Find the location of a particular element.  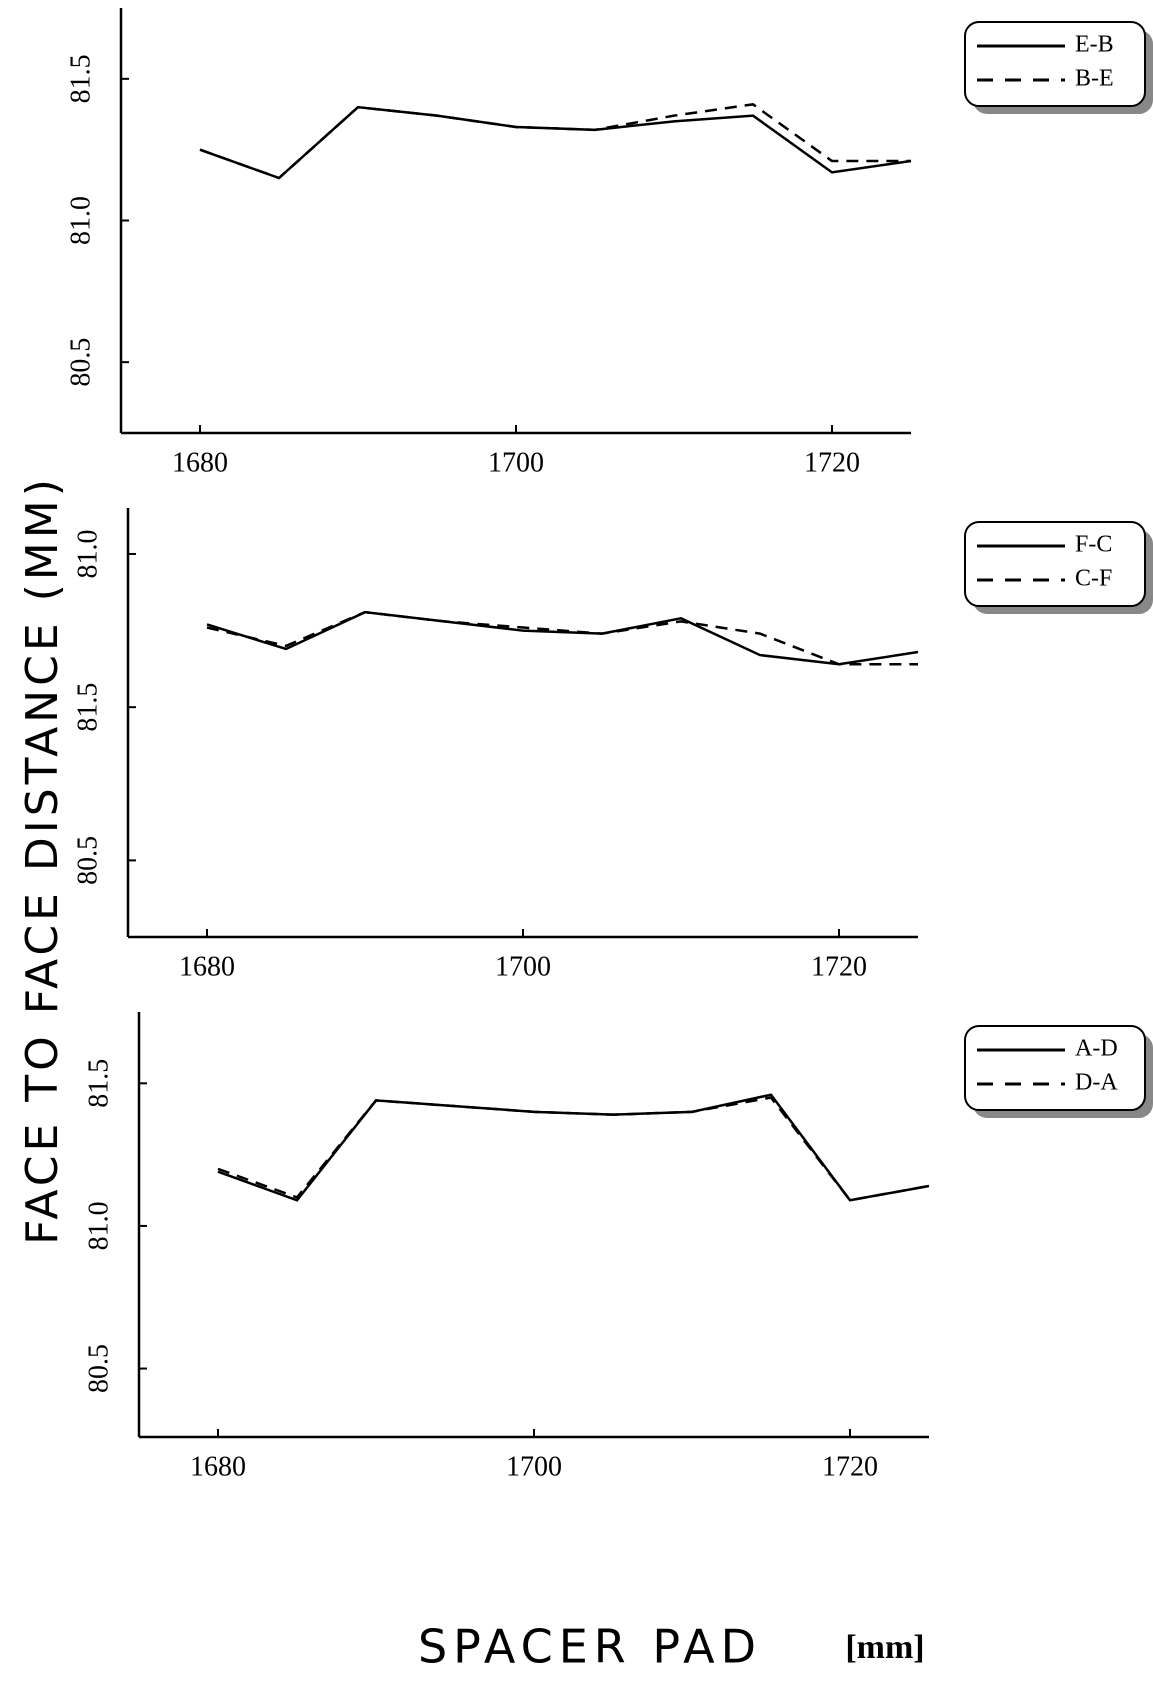

legend-label: B-E is located at coordinates (1094, 79).